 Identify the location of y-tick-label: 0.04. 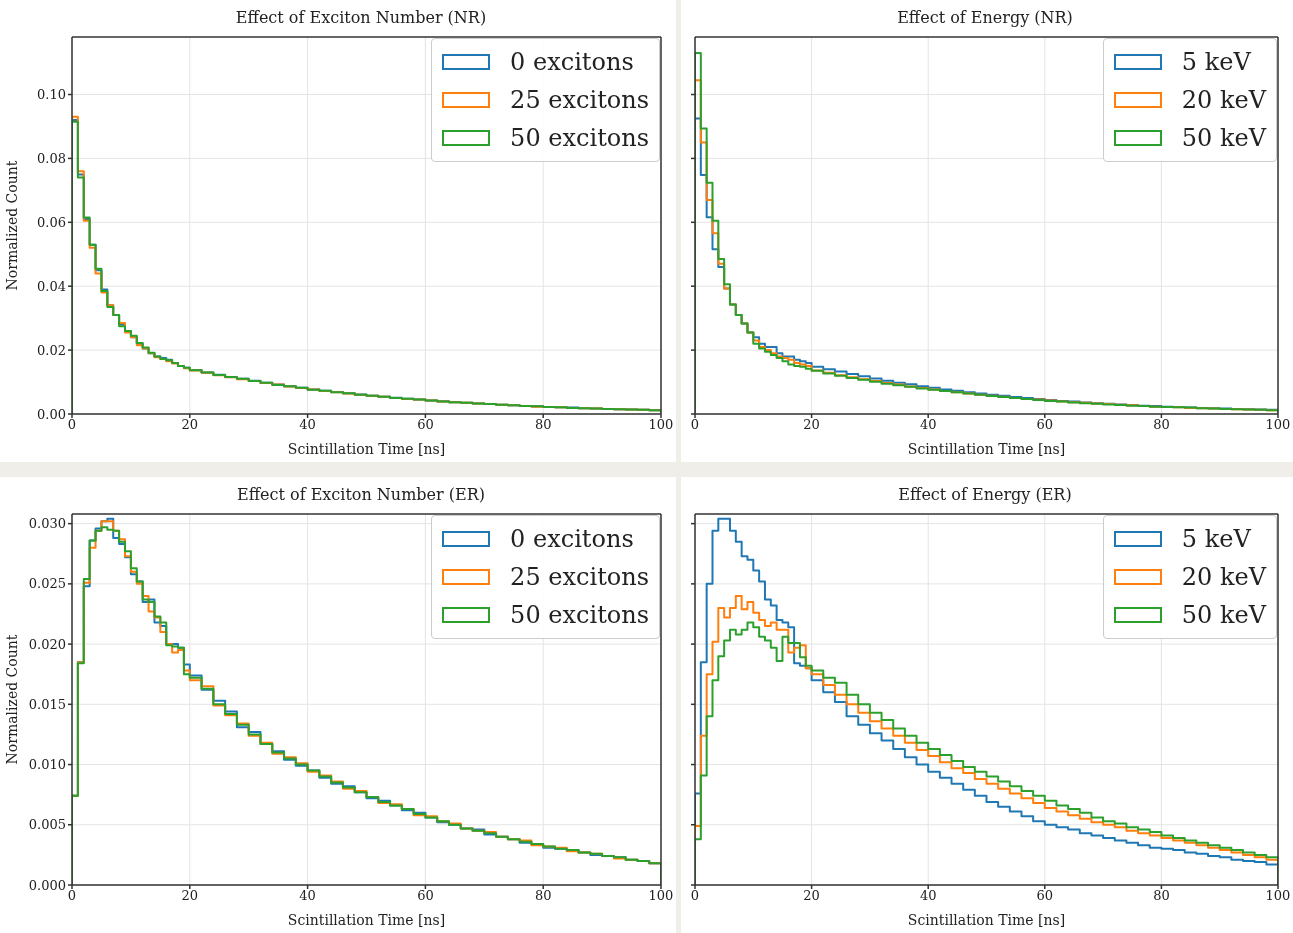
(51, 286).